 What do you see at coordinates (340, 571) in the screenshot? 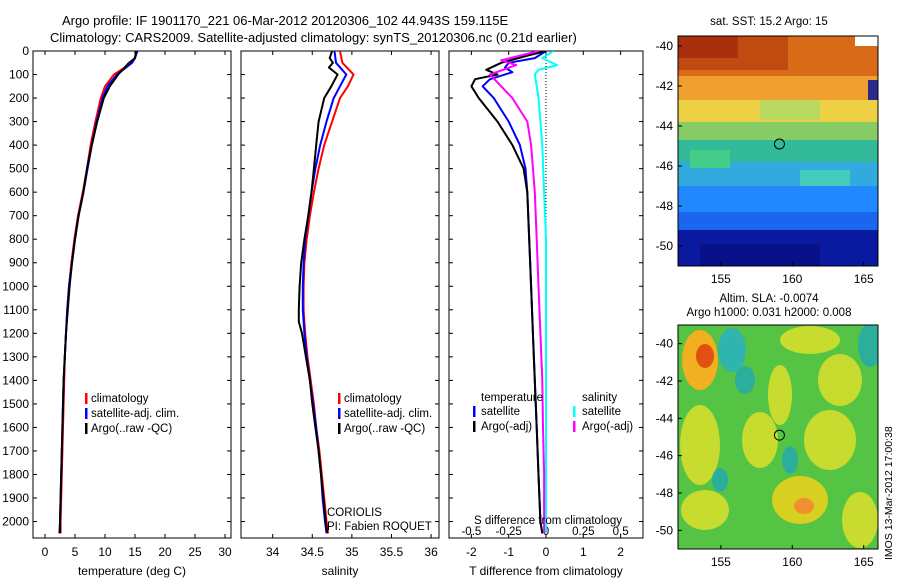
I see `salinity-xlabel: salinity` at bounding box center [340, 571].